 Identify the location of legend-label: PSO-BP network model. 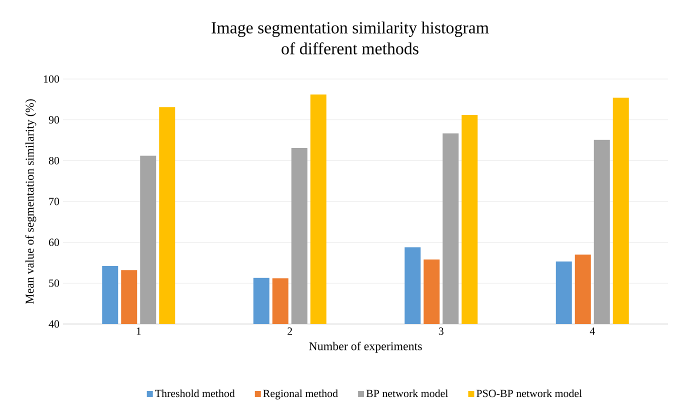
(529, 393).